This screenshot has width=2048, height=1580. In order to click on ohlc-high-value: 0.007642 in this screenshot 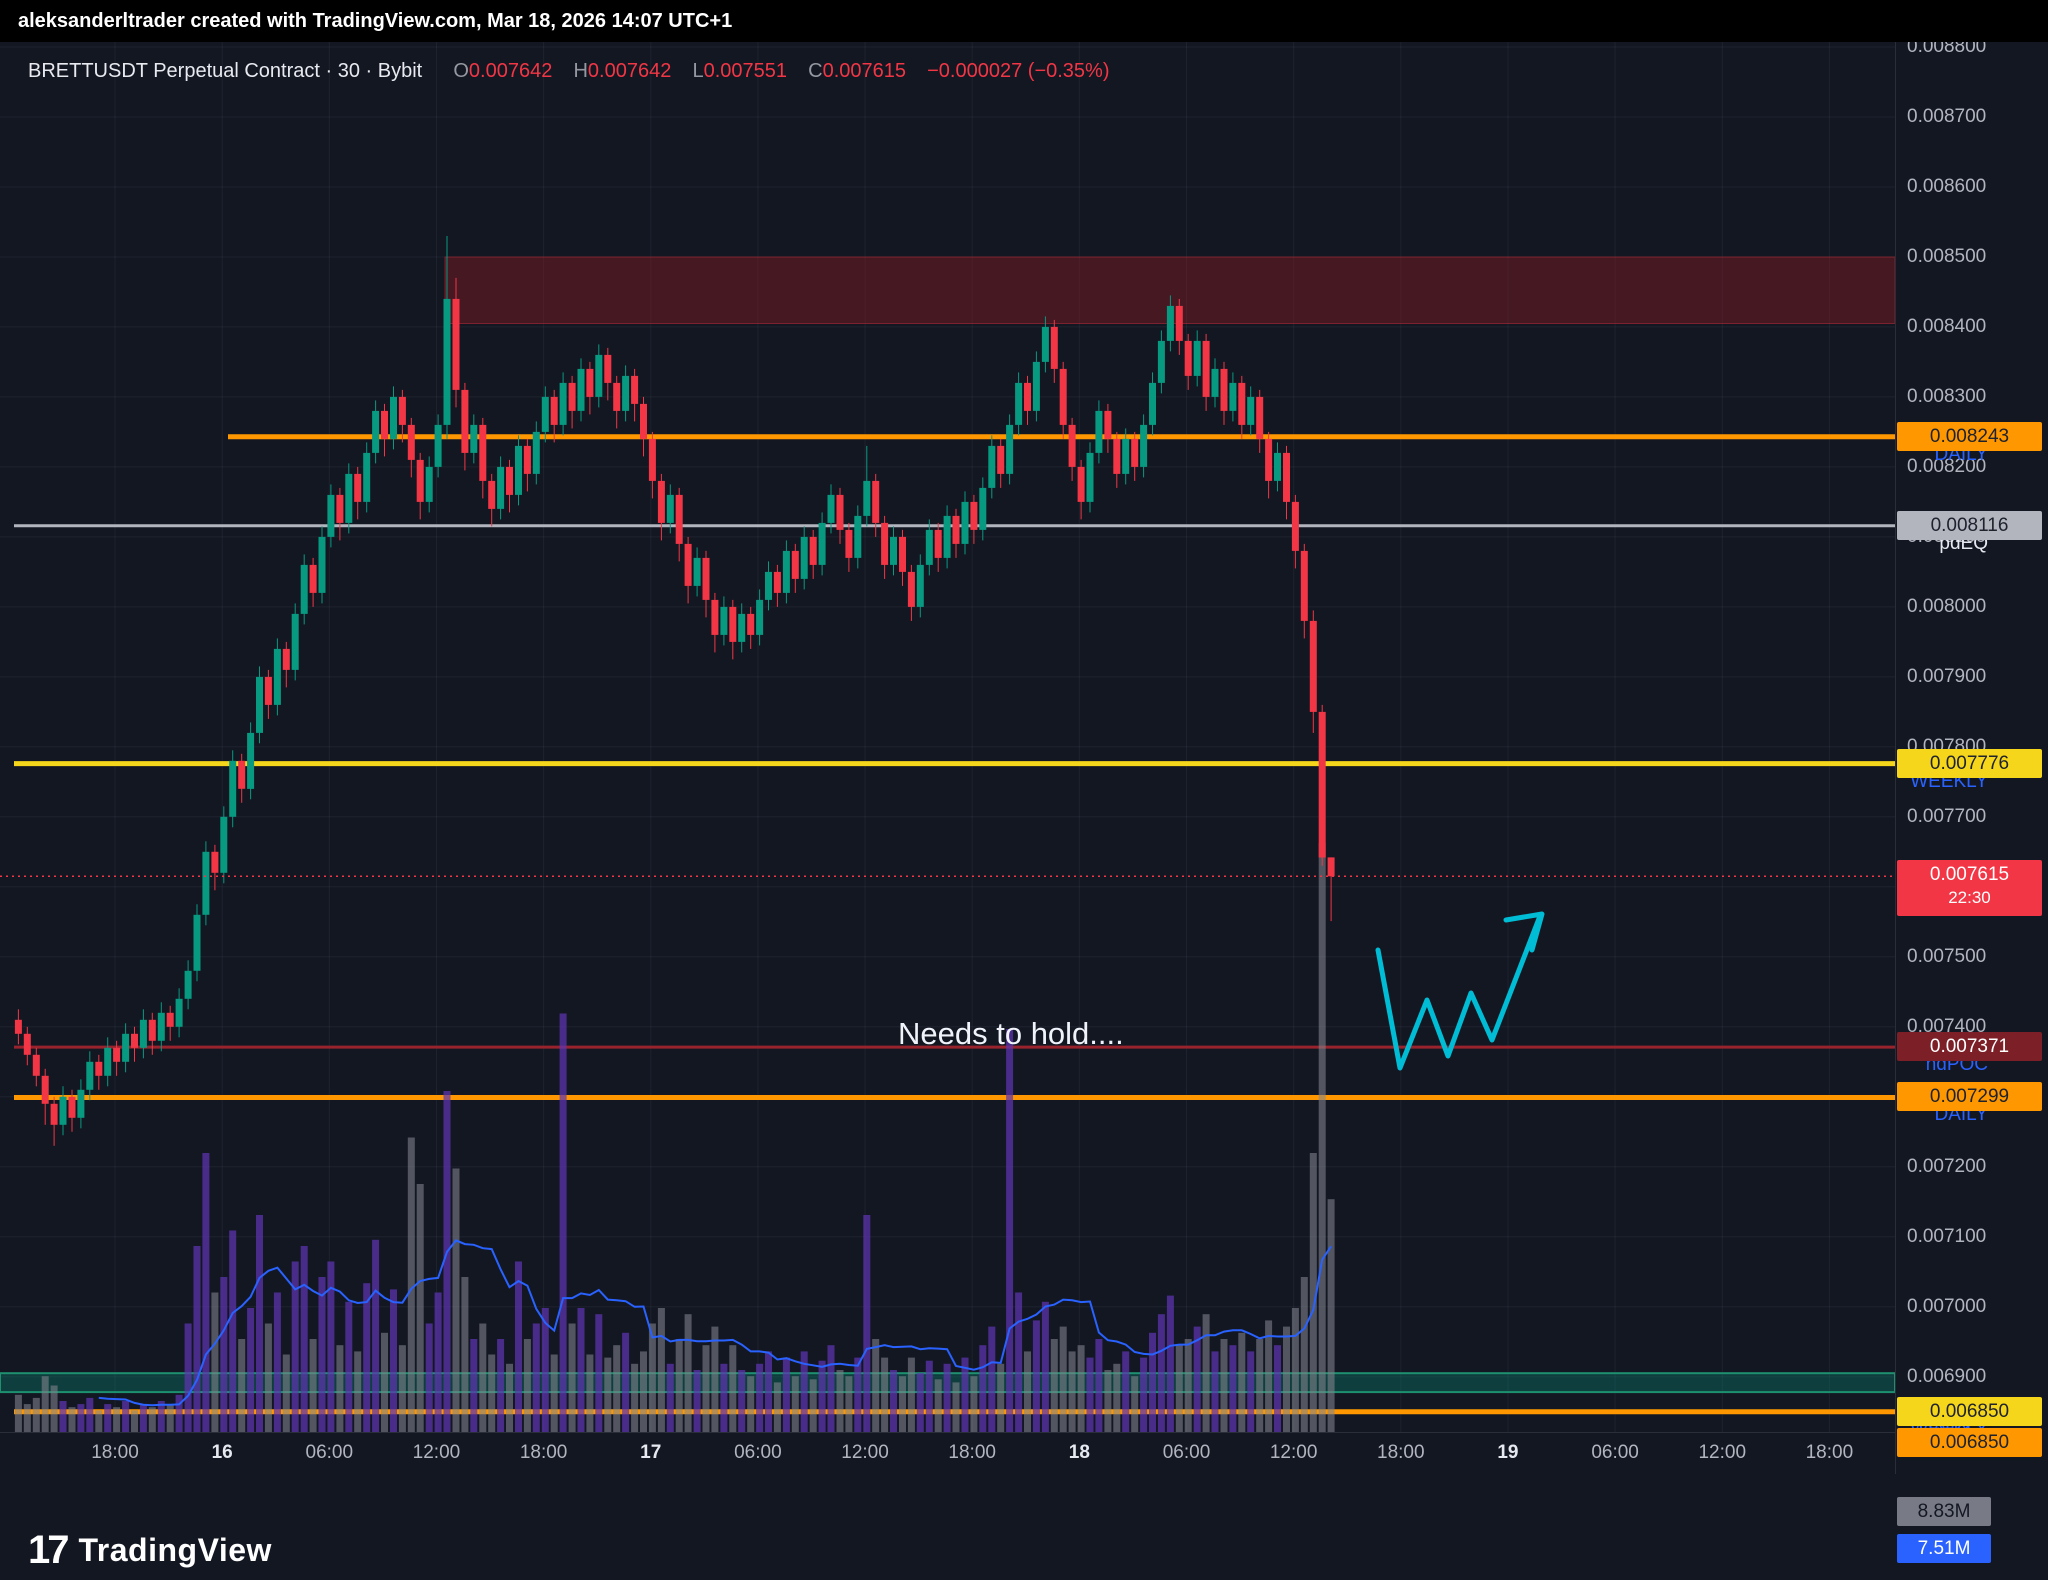, I will do `click(629, 71)`.